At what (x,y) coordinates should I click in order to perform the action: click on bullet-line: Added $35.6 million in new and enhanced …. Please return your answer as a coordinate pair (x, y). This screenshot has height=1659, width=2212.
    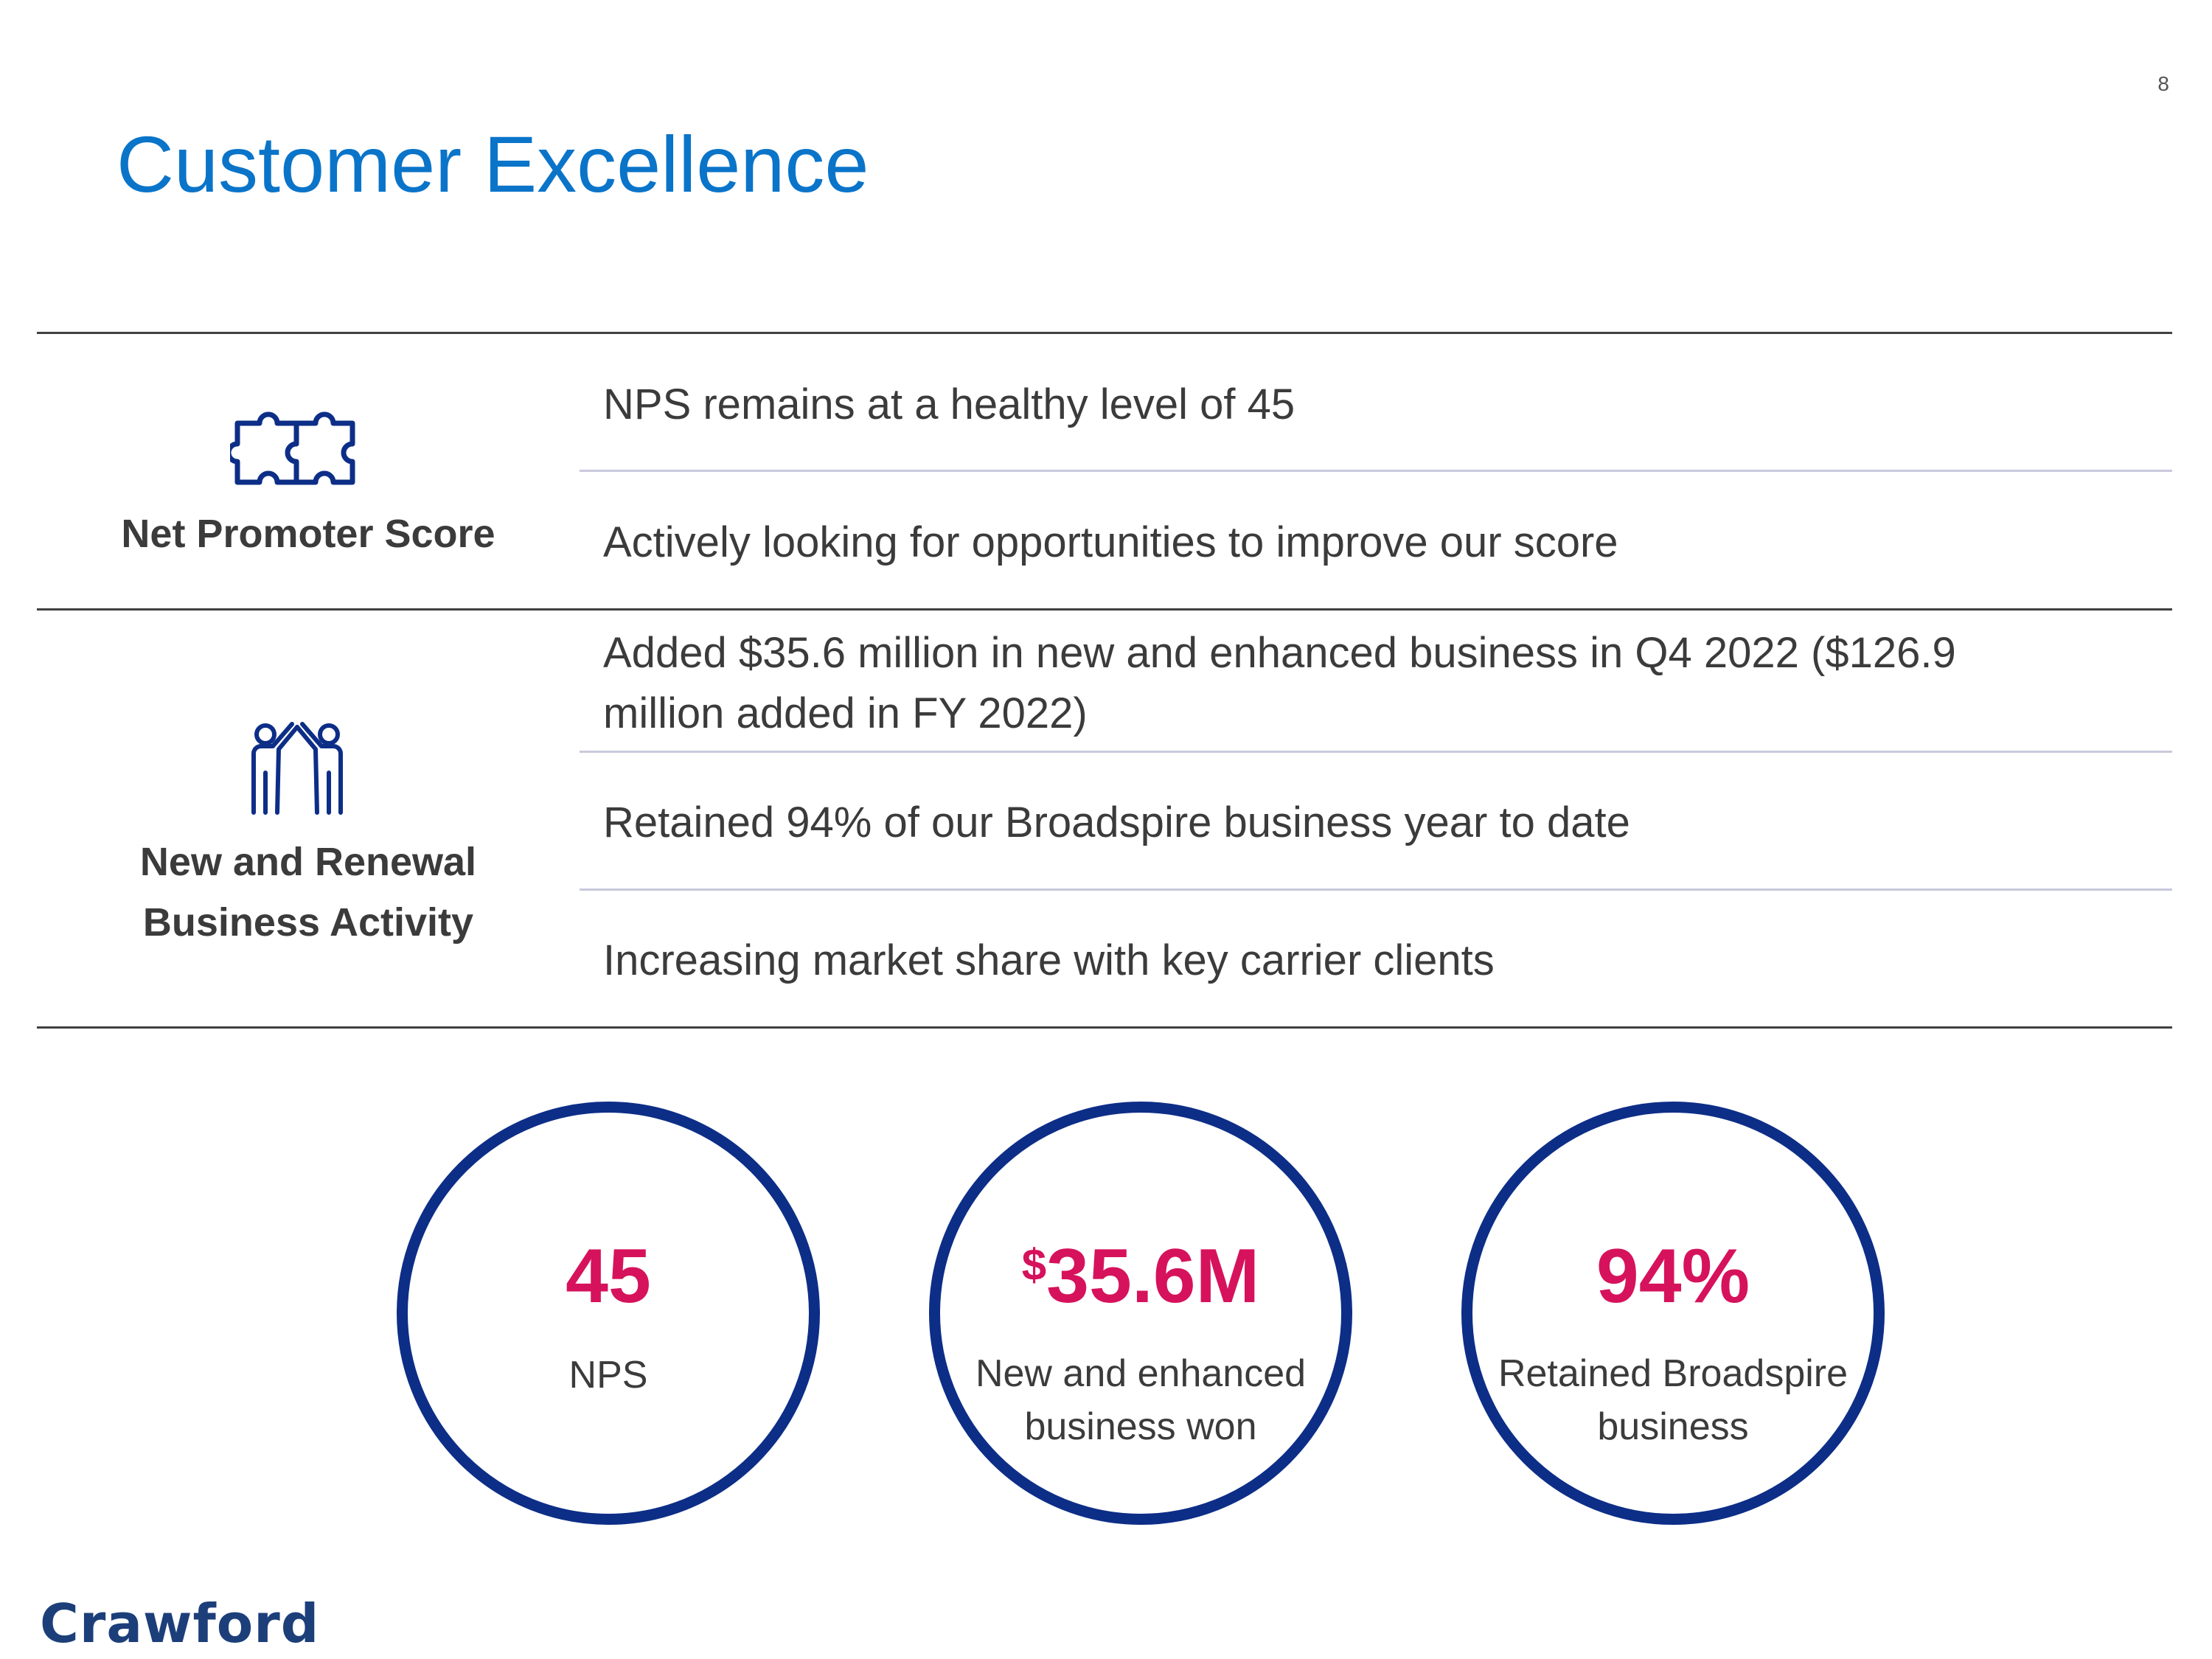
    Looking at the image, I should click on (1279, 653).